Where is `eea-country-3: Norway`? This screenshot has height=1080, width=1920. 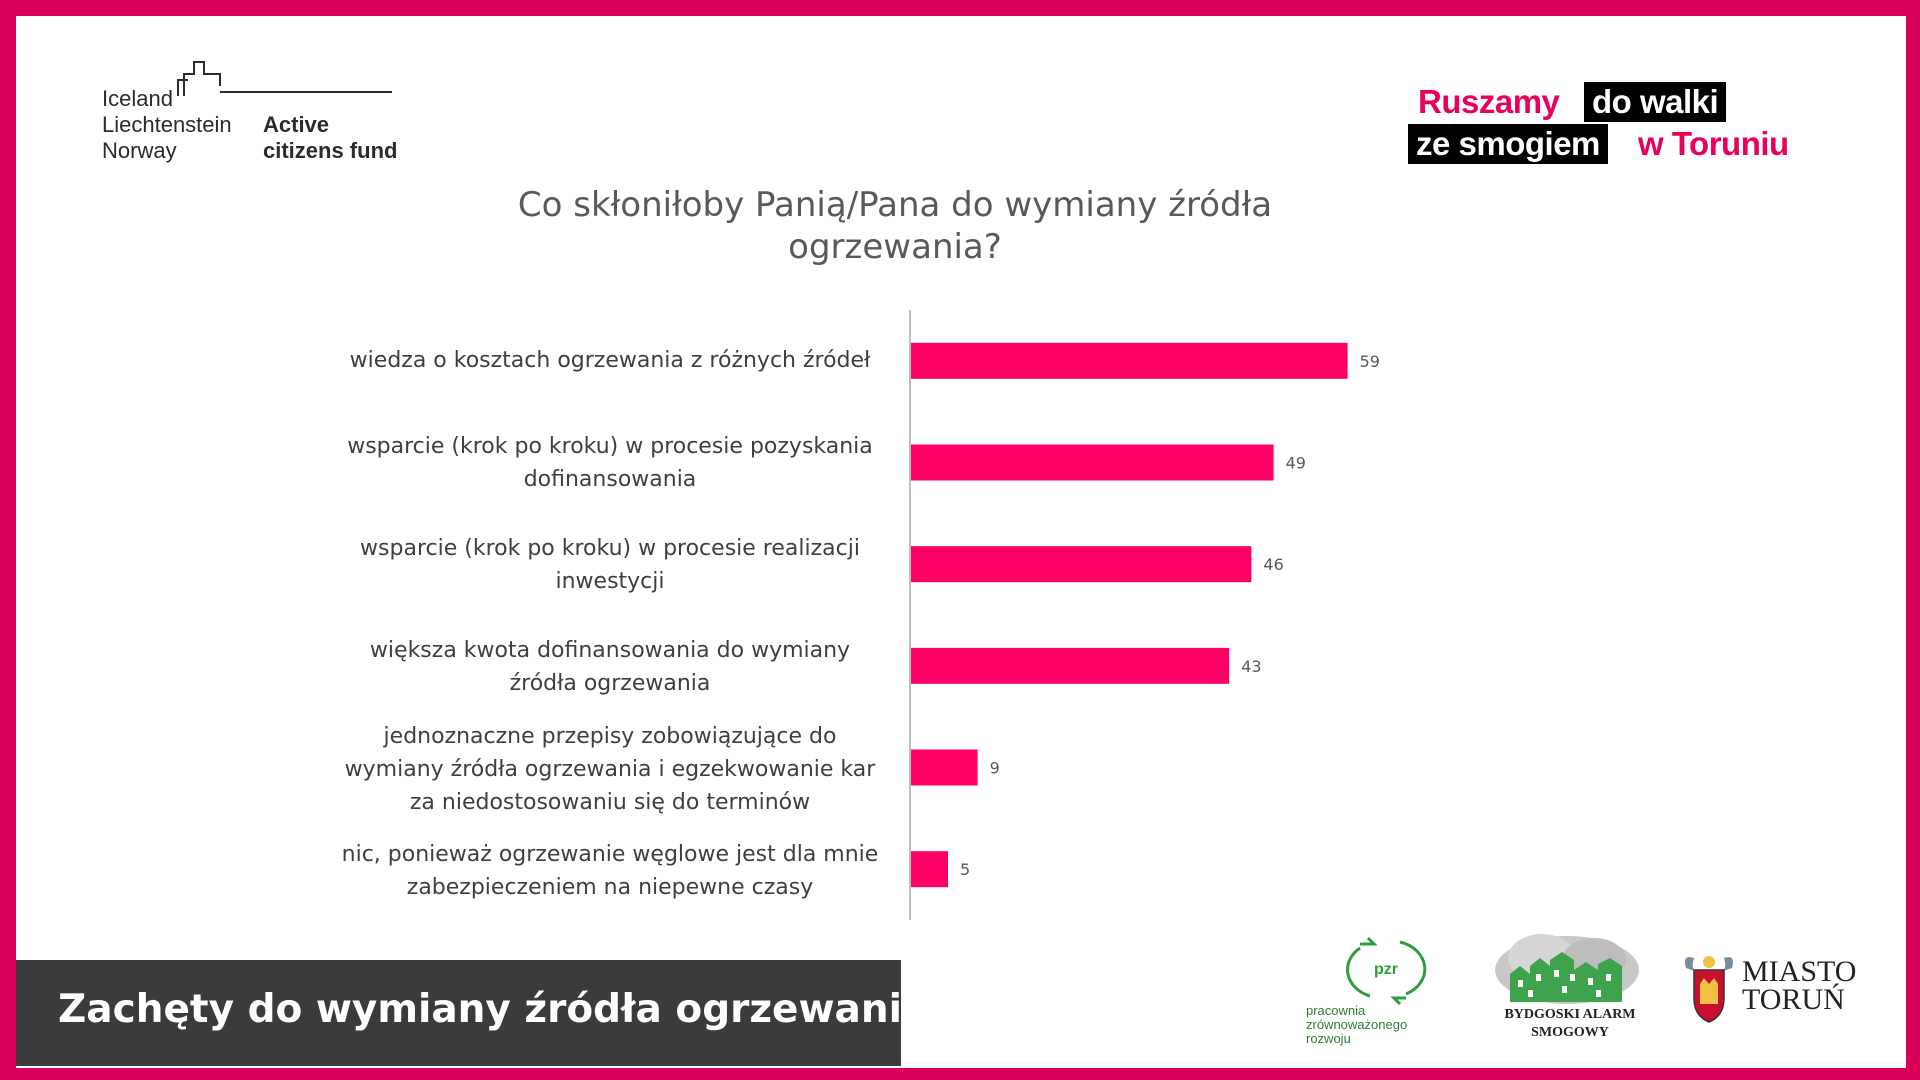
eea-country-3: Norway is located at coordinates (139, 150).